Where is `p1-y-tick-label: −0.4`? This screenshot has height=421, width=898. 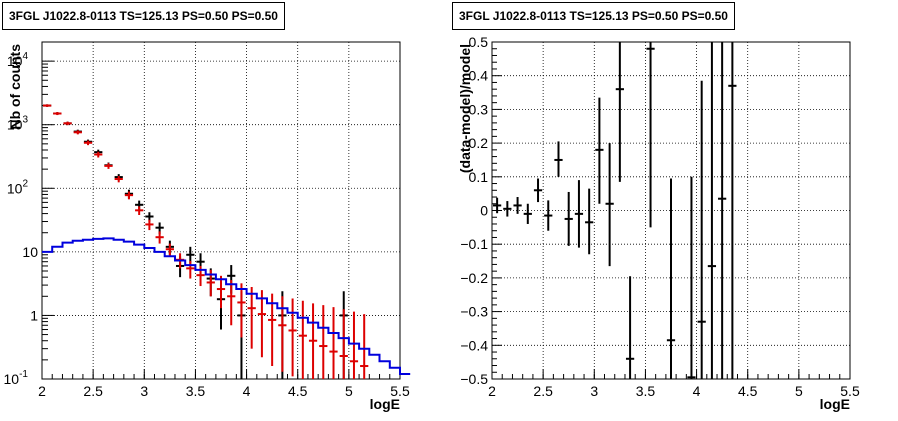 p1-y-tick-label: −0.4 is located at coordinates (474, 345).